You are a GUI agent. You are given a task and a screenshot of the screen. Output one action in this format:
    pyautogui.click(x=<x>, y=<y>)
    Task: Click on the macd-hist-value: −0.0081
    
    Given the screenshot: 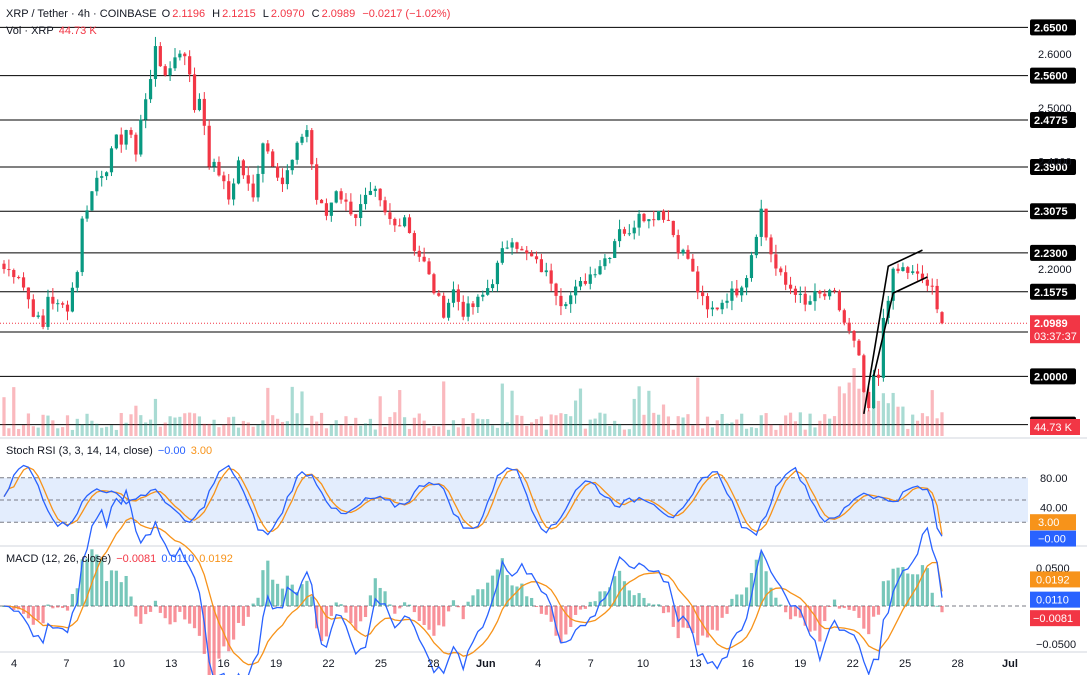 What is the action you would take?
    pyautogui.click(x=136, y=559)
    